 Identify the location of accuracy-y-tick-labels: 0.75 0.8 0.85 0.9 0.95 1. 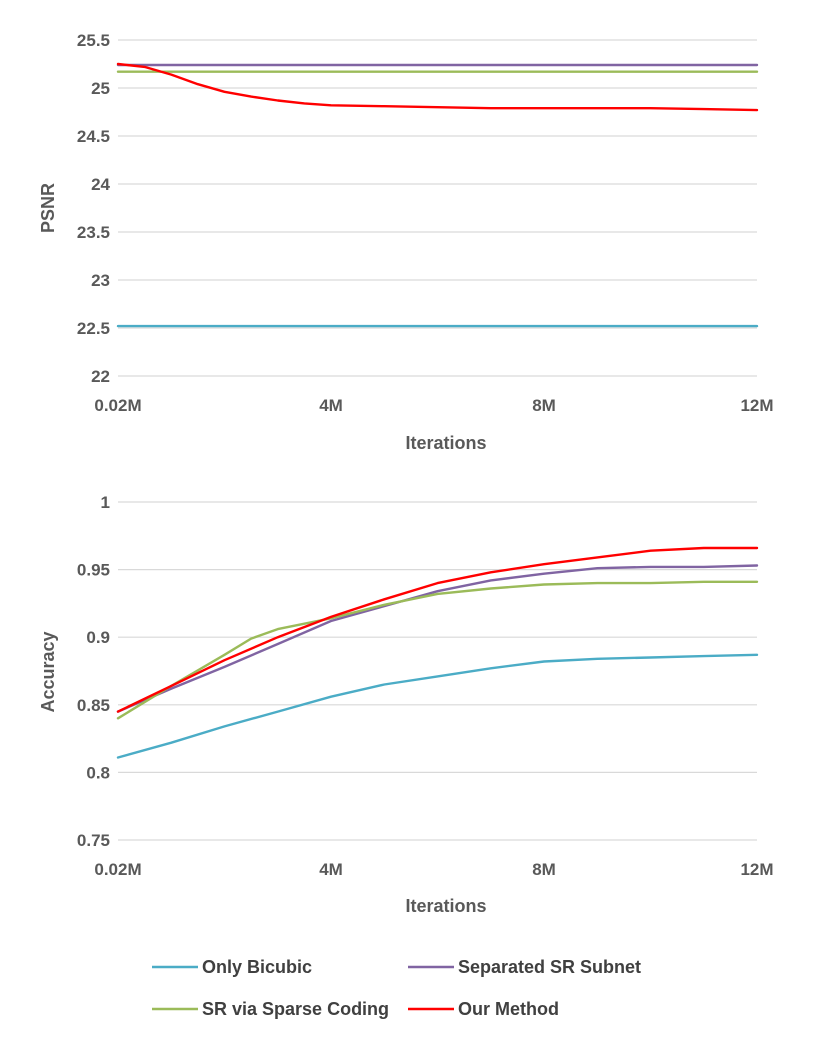
(93, 671).